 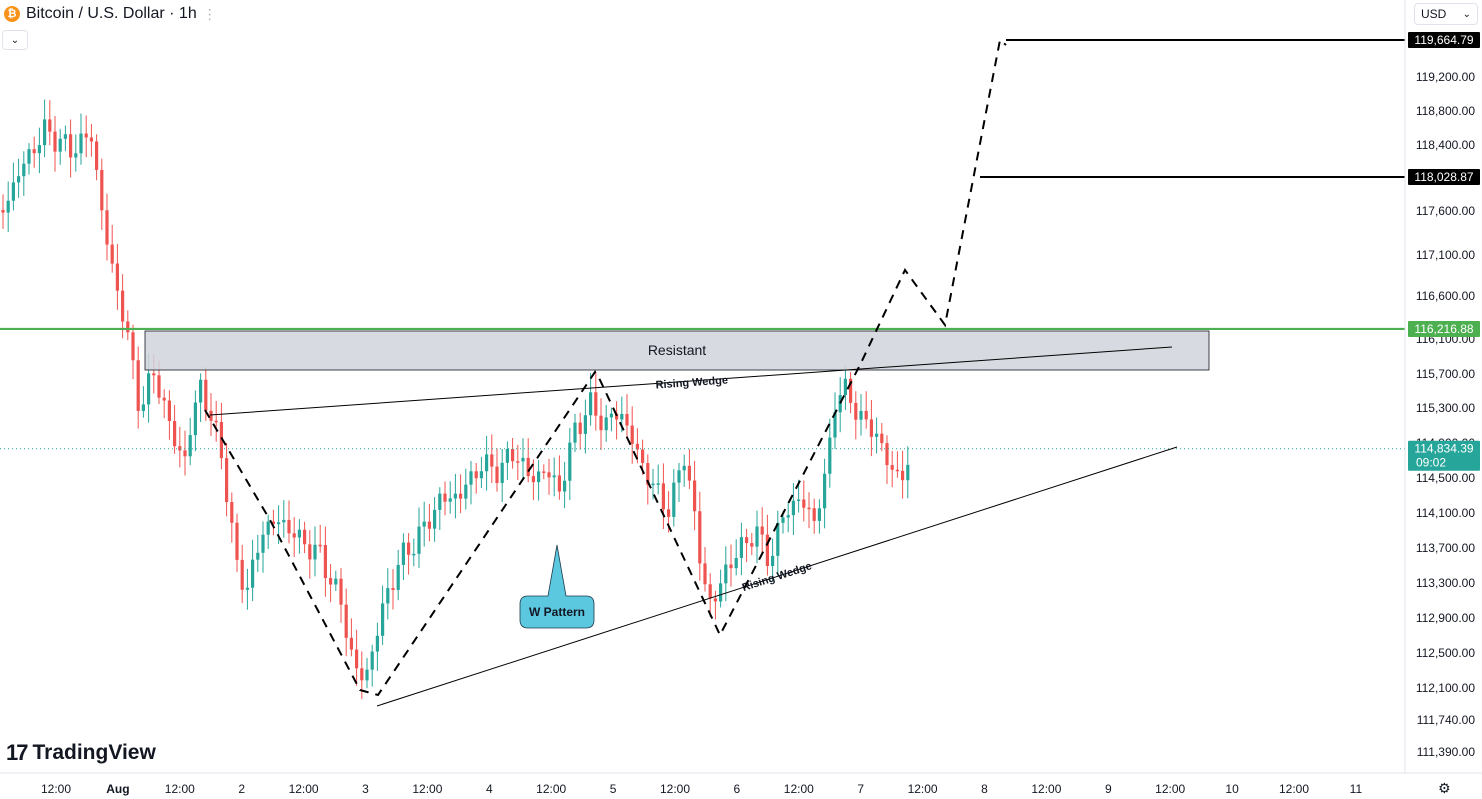 I want to click on tradingview-logo: 17 TradingView, so click(x=81, y=753).